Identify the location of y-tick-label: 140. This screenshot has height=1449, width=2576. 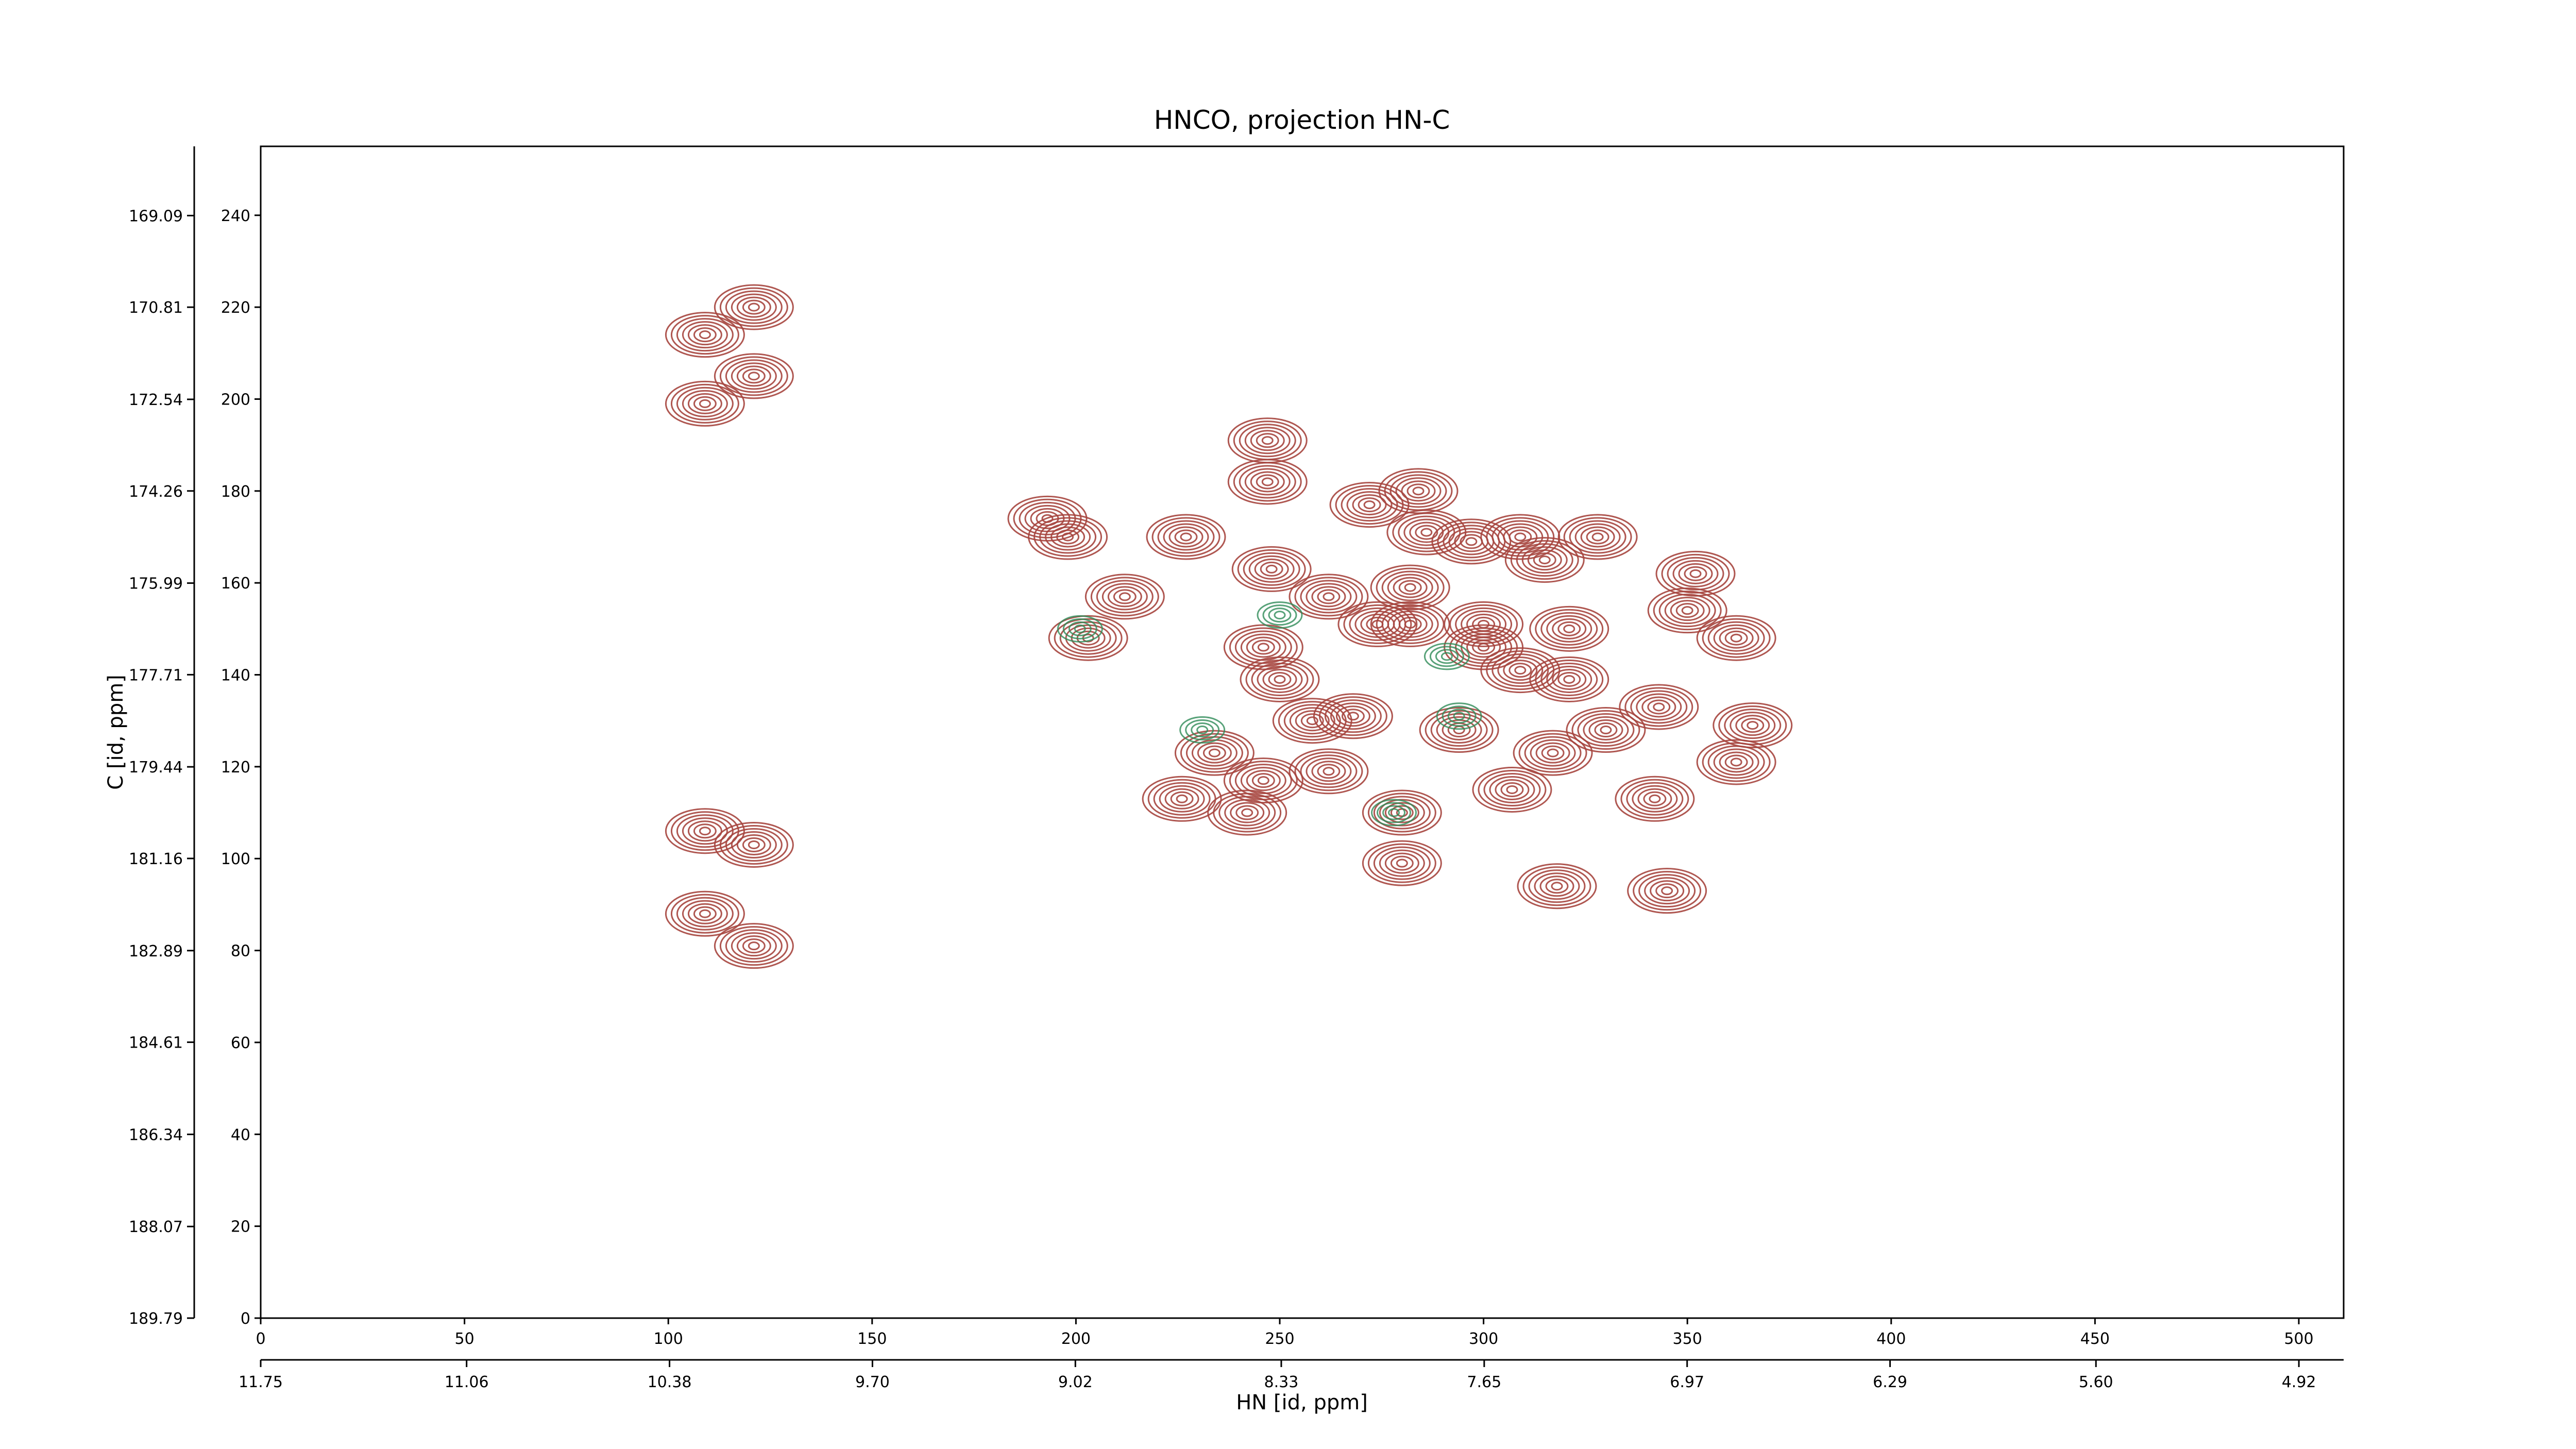
(235, 676).